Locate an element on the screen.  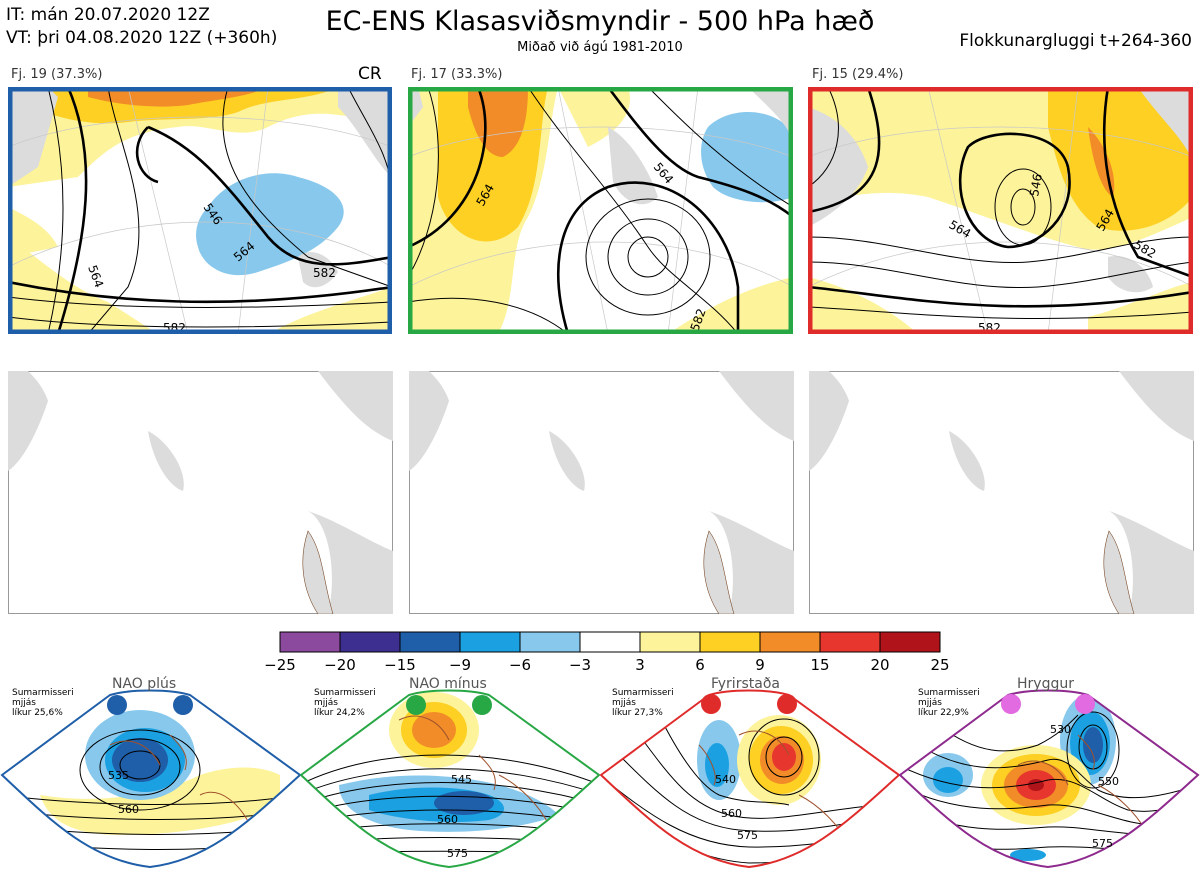
p1-contour-582: 582 is located at coordinates (324, 273).